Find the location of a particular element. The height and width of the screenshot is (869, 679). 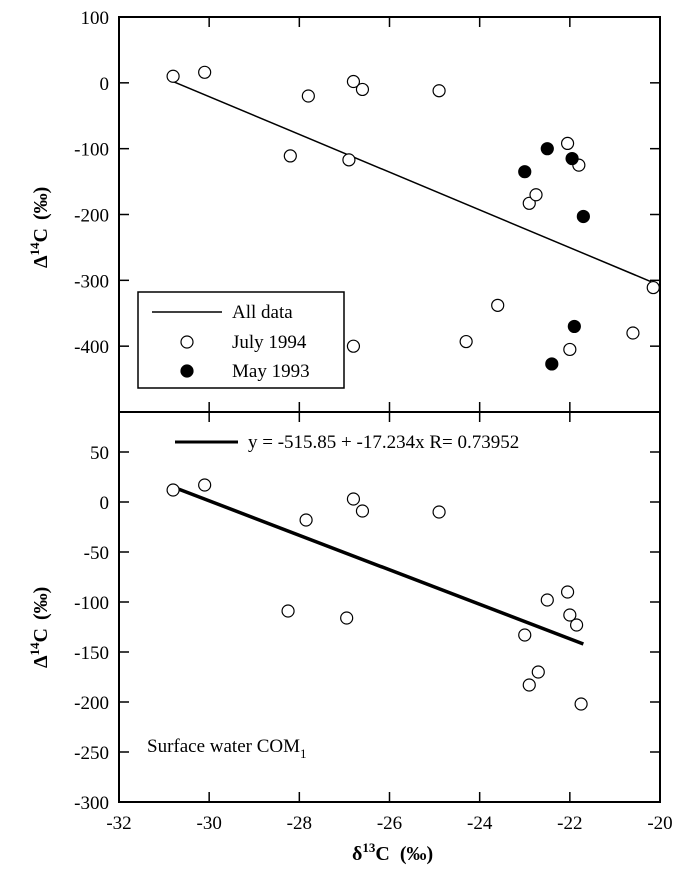

bottom-y-tick-label: -200 is located at coordinates (91, 703).